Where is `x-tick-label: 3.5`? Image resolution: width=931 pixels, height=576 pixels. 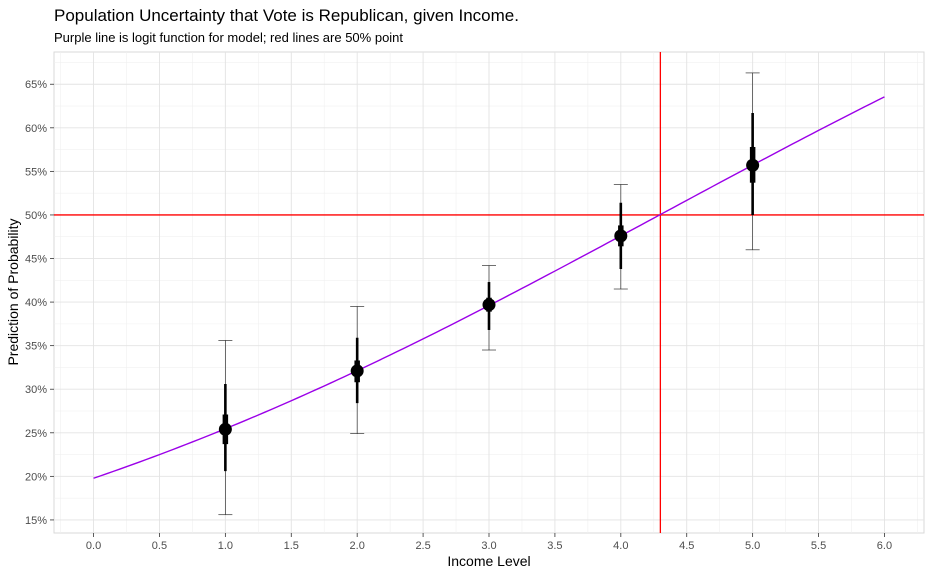
x-tick-label: 3.5 is located at coordinates (554, 546).